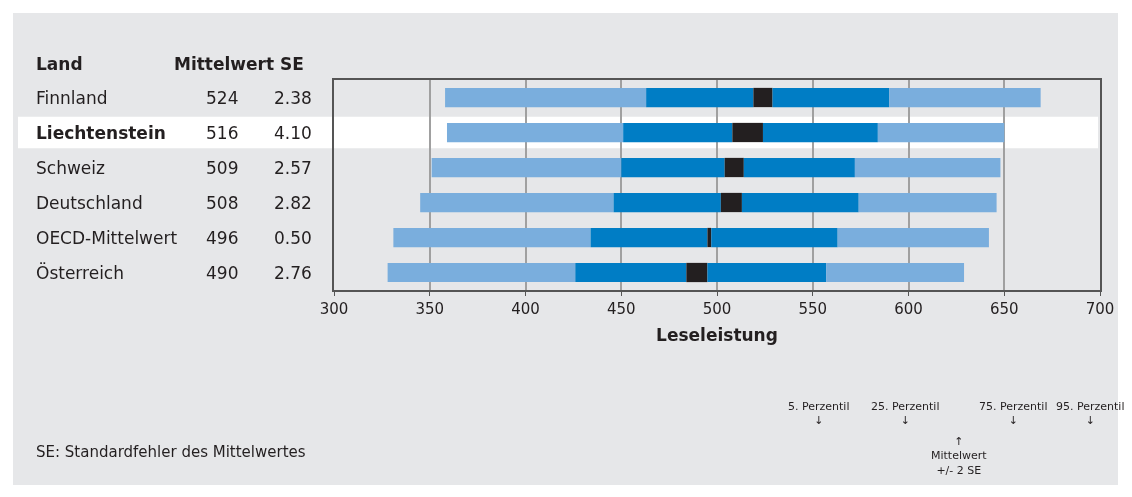  Describe the element at coordinates (959, 456) in the screenshot. I see `text: ↑ Mittelwert +/- 2 SE` at that location.